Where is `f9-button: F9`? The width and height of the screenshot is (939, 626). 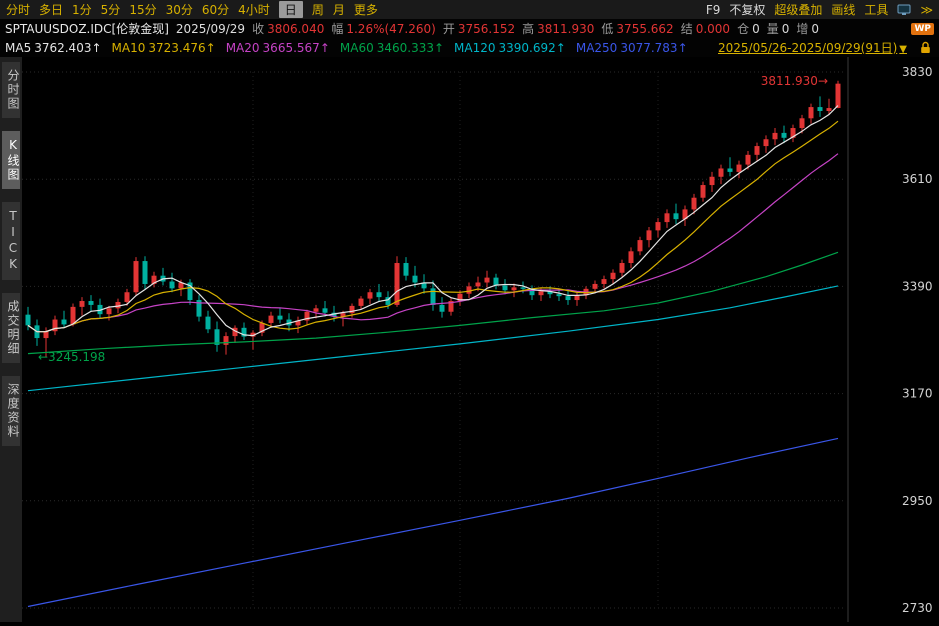
f9-button: F9 is located at coordinates (713, 9).